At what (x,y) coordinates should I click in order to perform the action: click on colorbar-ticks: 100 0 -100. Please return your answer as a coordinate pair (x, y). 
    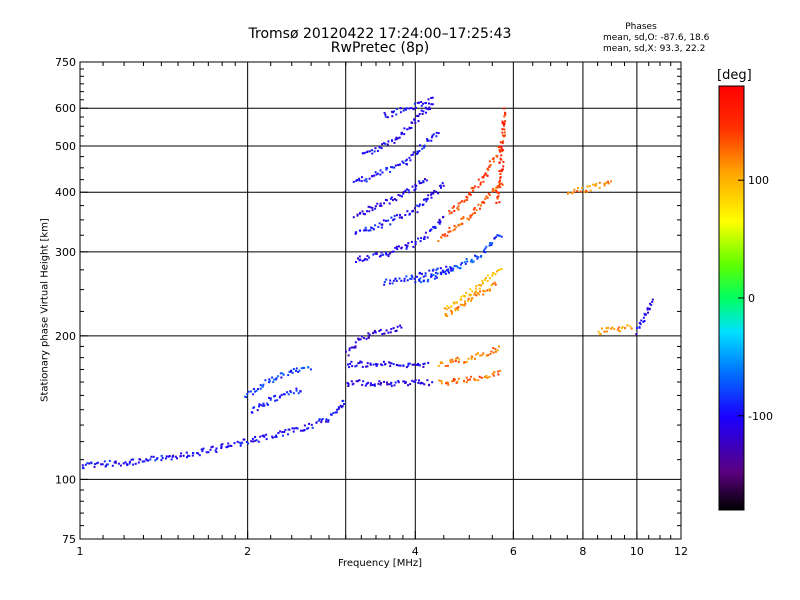
    Looking at the image, I should click on (755, 298).